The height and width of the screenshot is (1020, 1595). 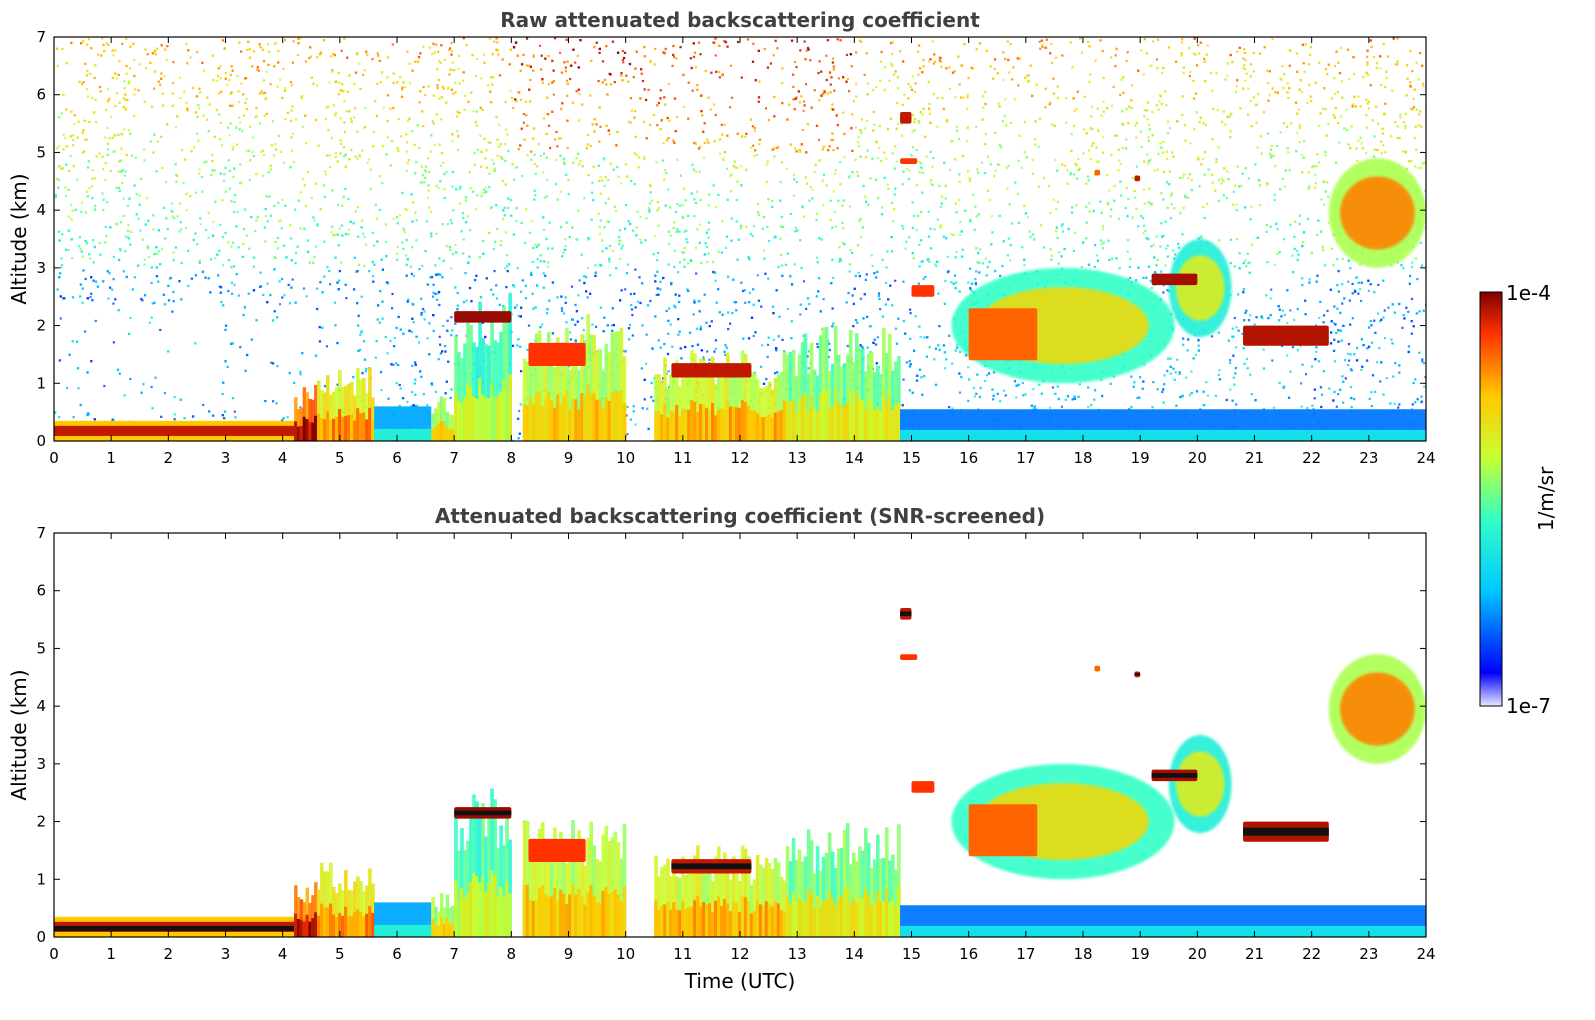 I want to click on x-tick-label: 10, so click(x=625, y=458).